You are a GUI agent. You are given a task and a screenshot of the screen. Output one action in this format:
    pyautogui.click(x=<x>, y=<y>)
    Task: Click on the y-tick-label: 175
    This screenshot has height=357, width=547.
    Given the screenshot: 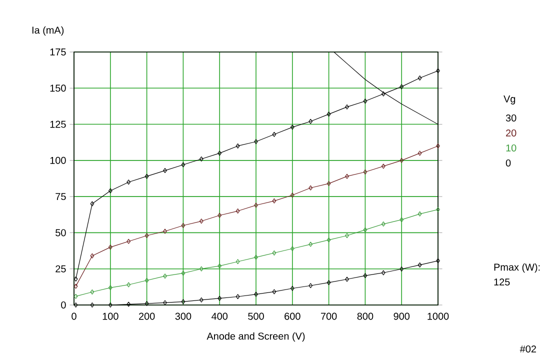 What is the action you would take?
    pyautogui.click(x=58, y=52)
    